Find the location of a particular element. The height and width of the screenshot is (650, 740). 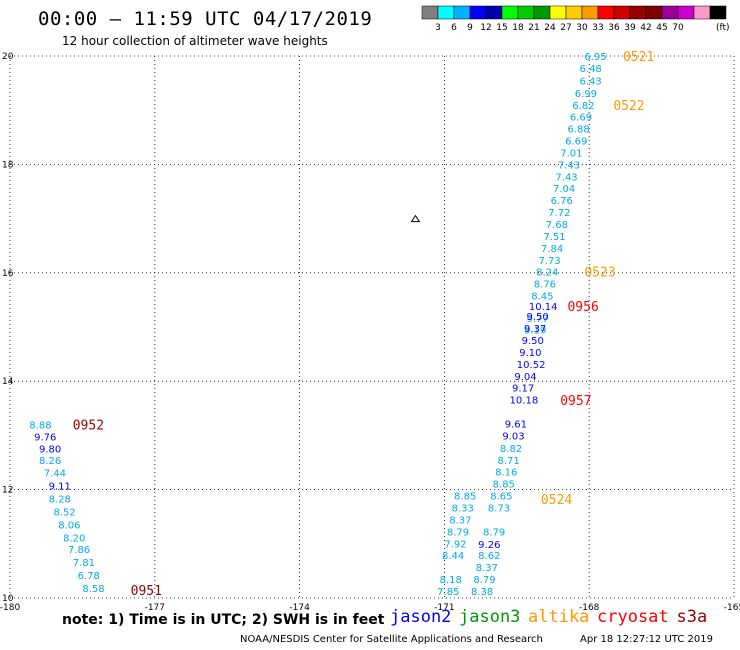

data-label: 8.38 is located at coordinates (482, 592).